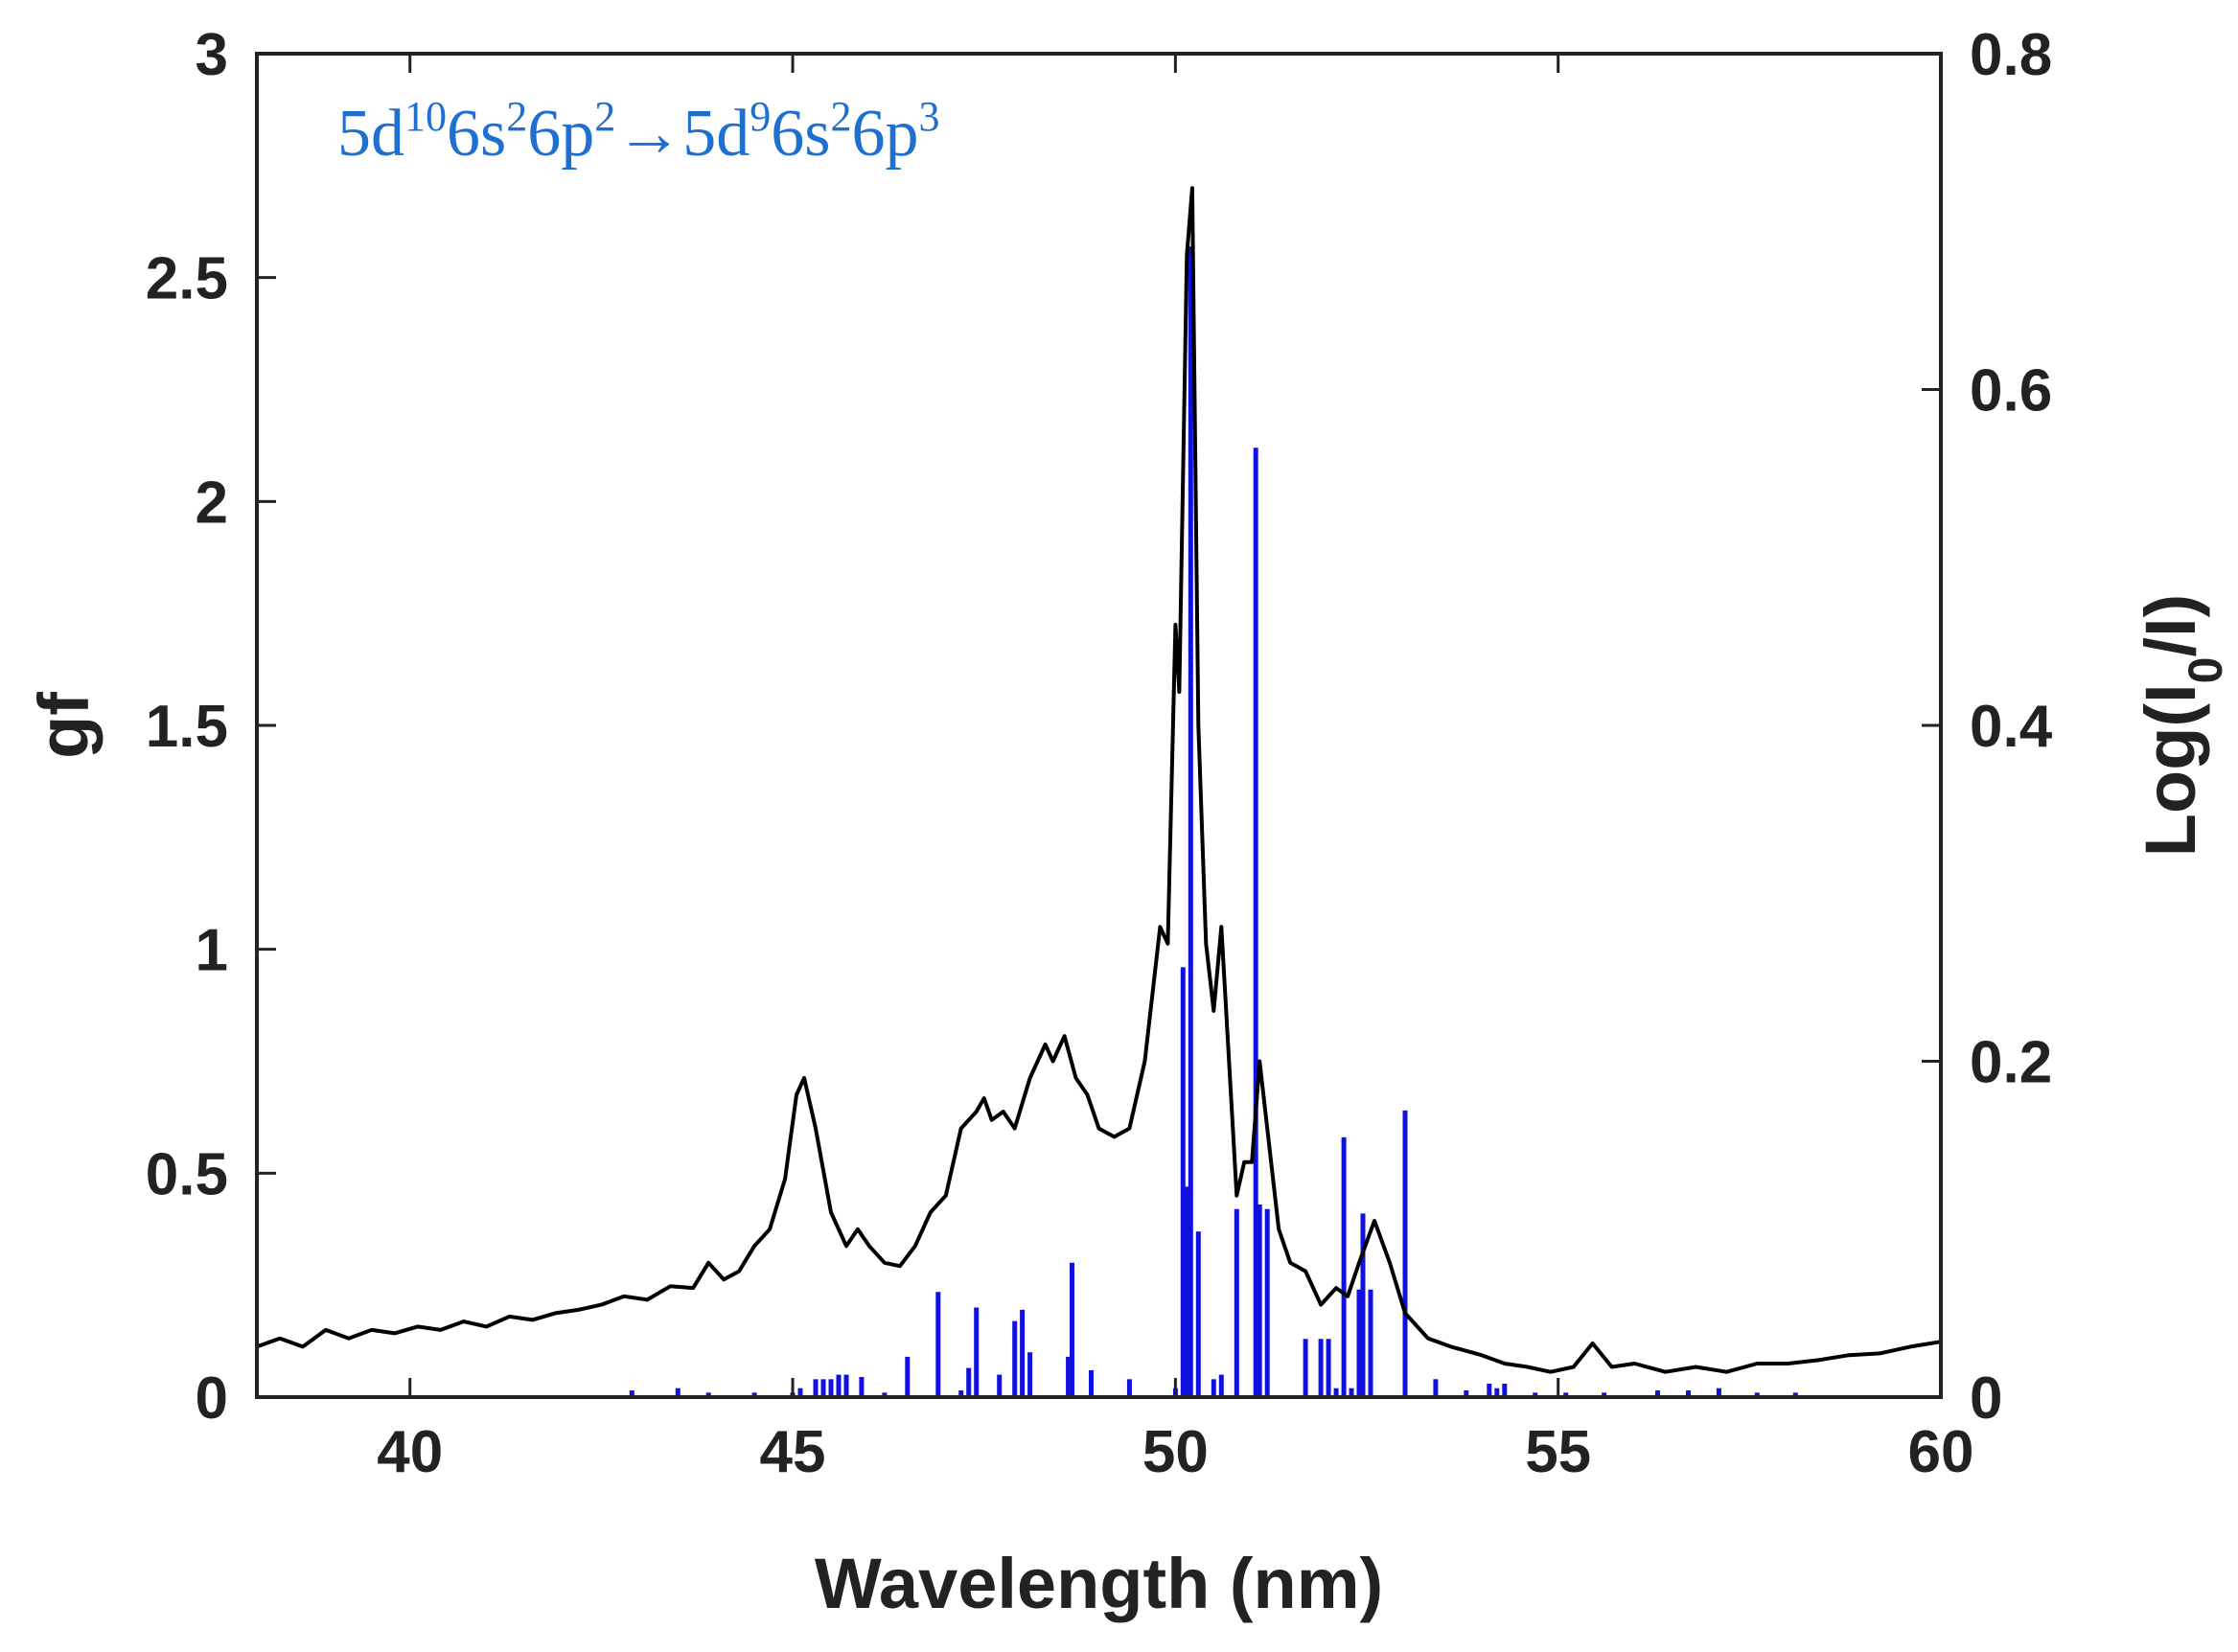 The width and height of the screenshot is (2238, 1652). I want to click on y-right-tick-label-0.4: 0.4, so click(2012, 727).